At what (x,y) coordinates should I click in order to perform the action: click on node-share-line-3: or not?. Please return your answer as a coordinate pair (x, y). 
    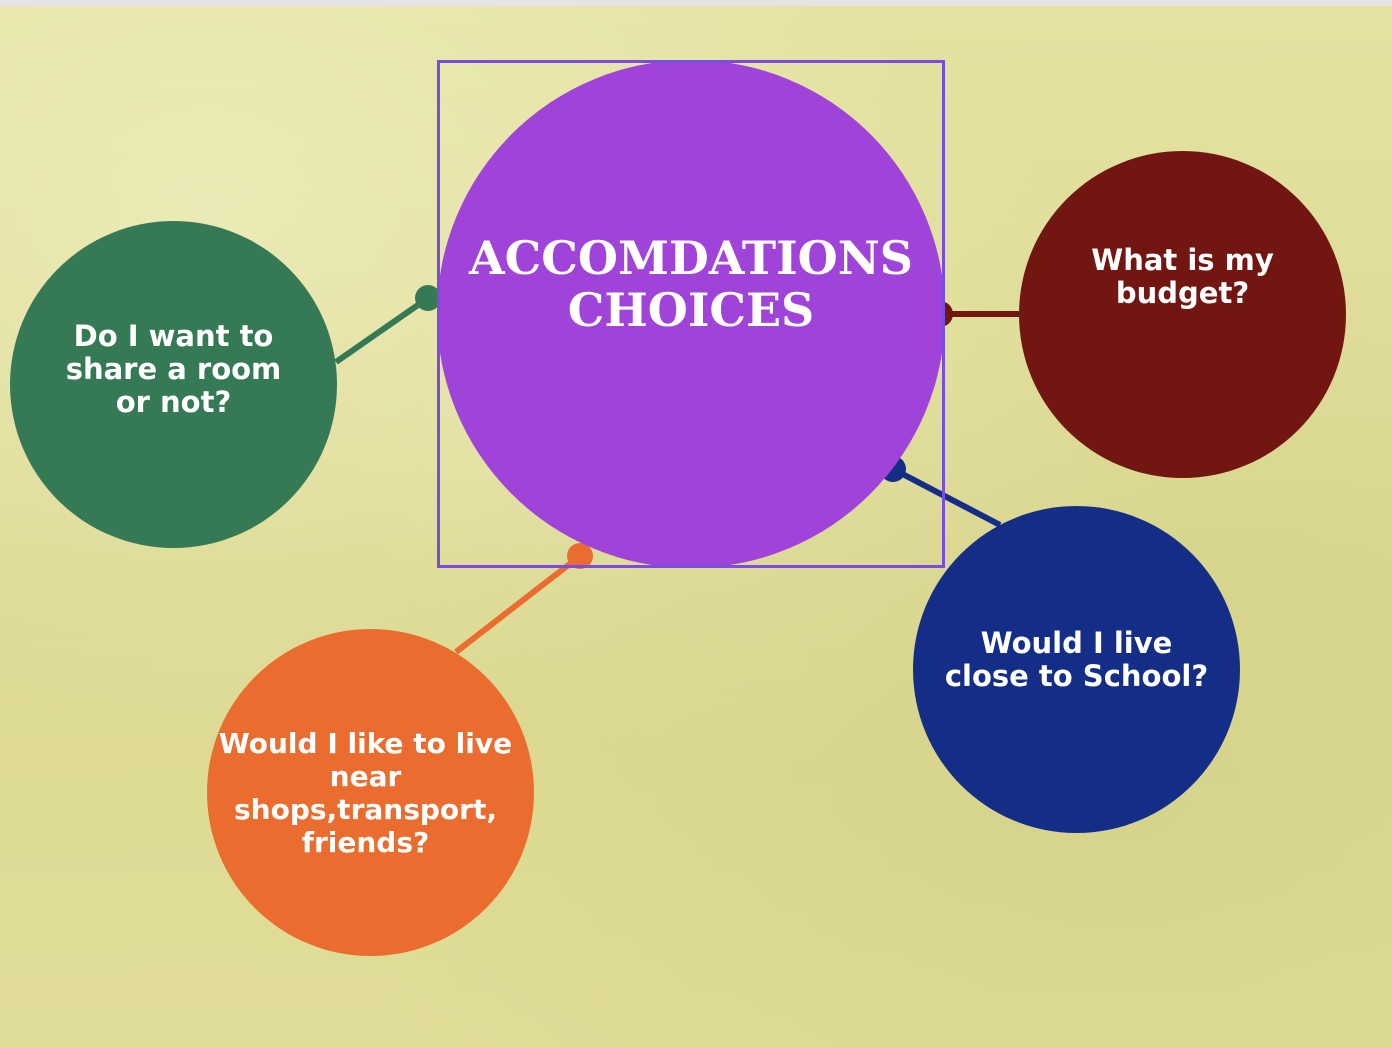
    Looking at the image, I should click on (173, 402).